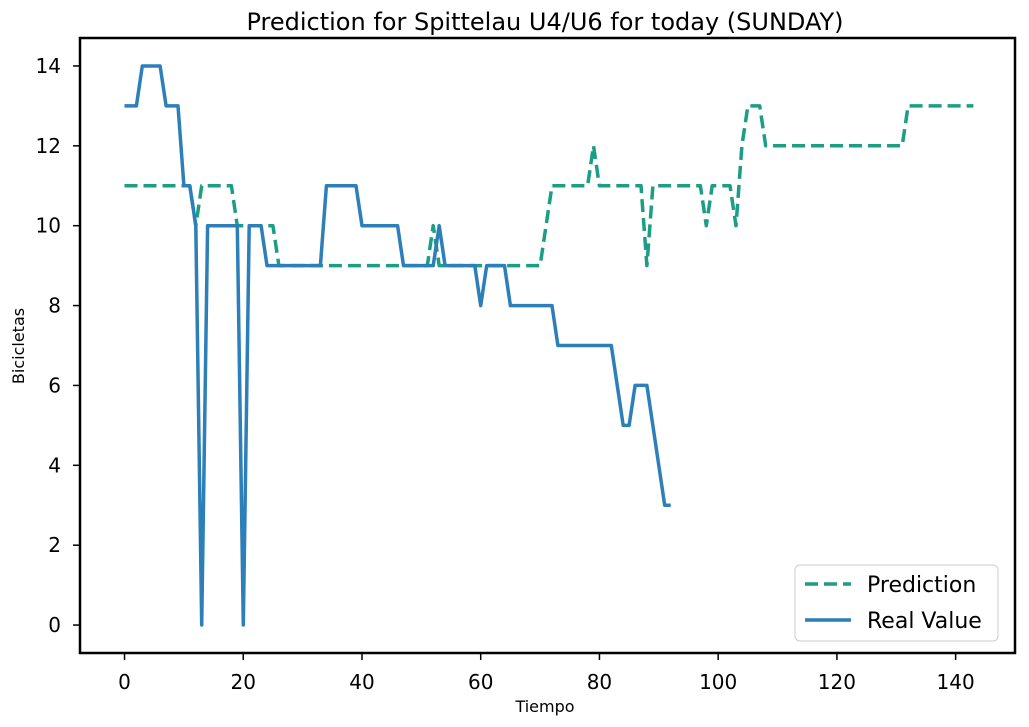  What do you see at coordinates (54, 545) in the screenshot?
I see `y-tick-label: 2` at bounding box center [54, 545].